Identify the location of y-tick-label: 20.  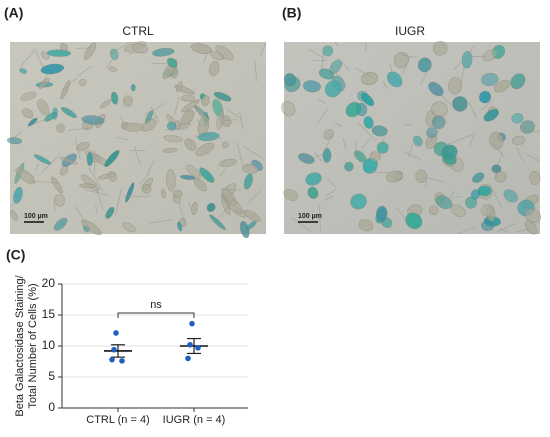
(49, 283).